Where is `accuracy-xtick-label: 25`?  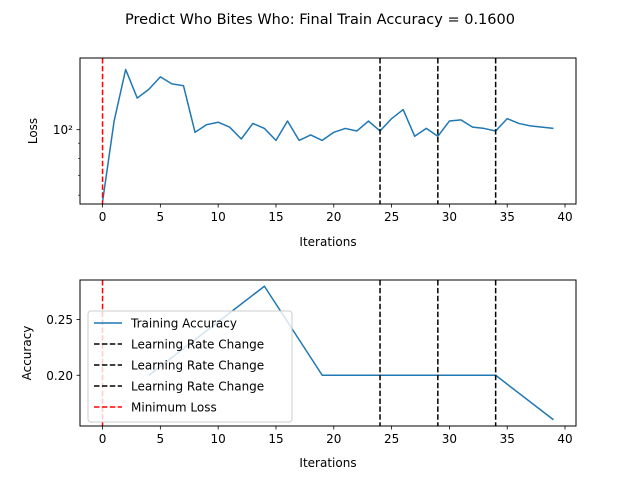
accuracy-xtick-label: 25 is located at coordinates (391, 439).